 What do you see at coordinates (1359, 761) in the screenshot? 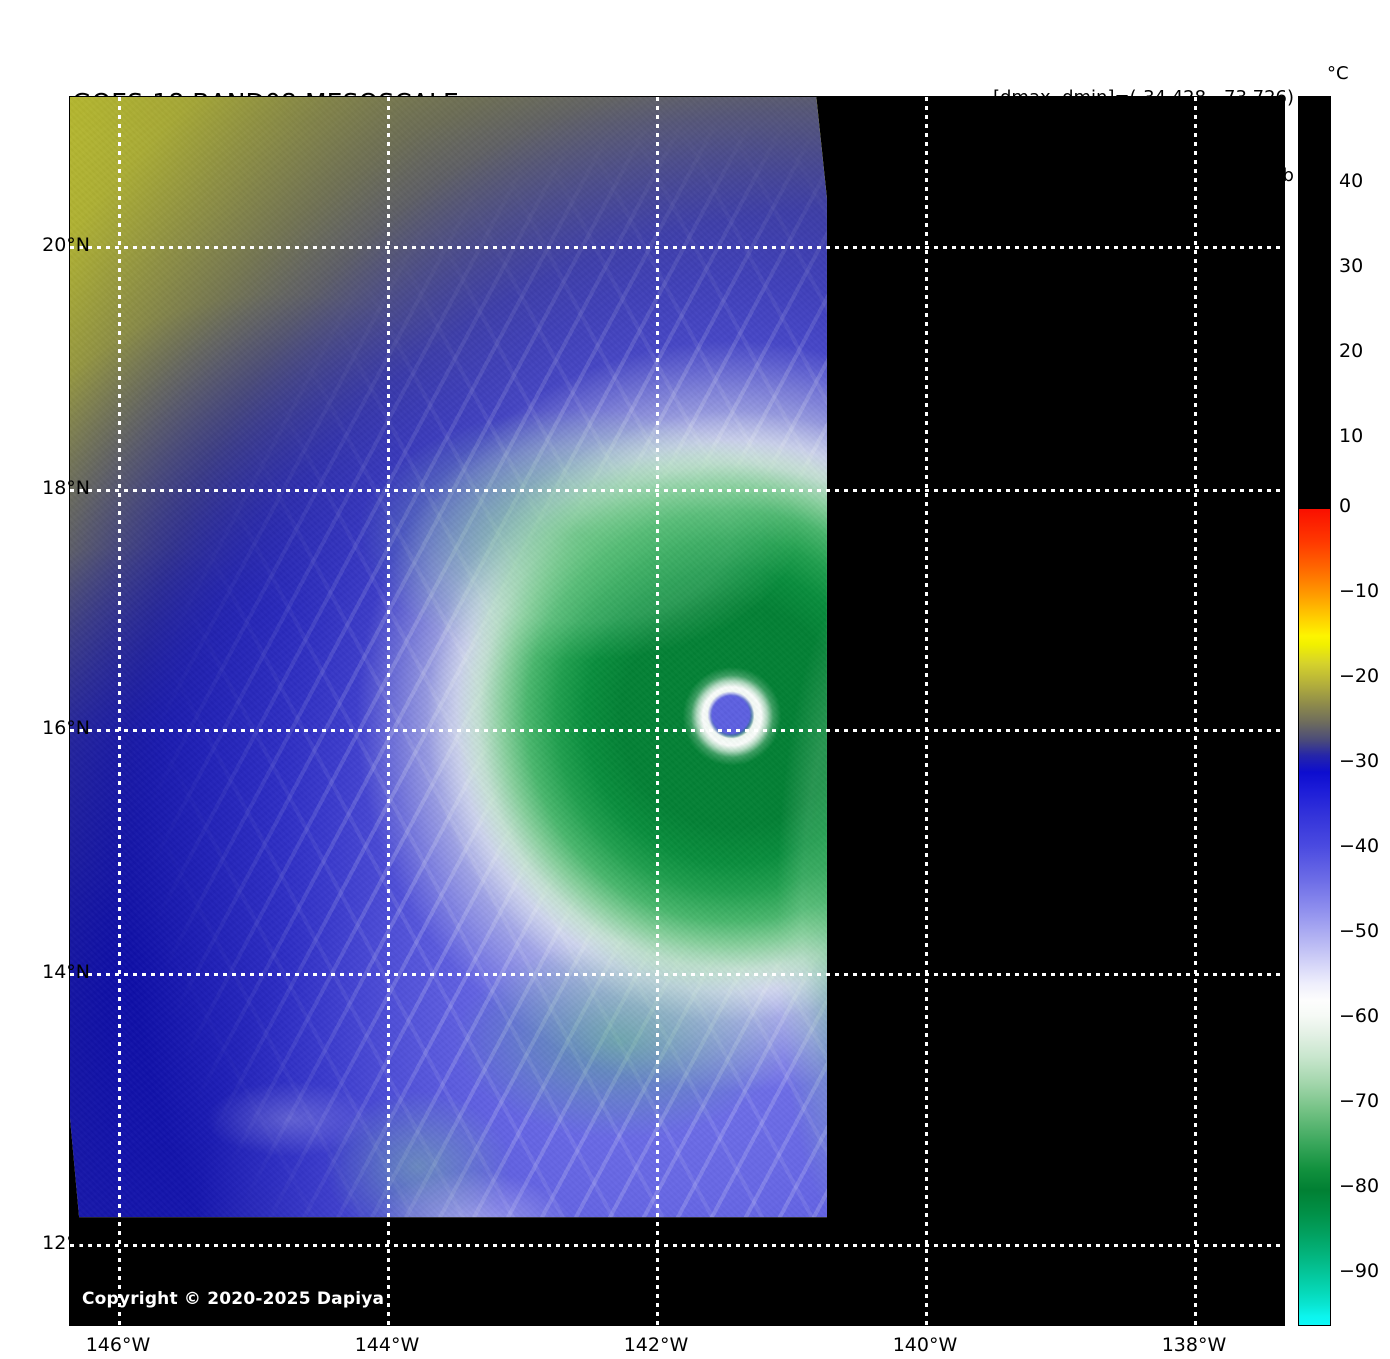
I see `cbtick-m30: −30` at bounding box center [1359, 761].